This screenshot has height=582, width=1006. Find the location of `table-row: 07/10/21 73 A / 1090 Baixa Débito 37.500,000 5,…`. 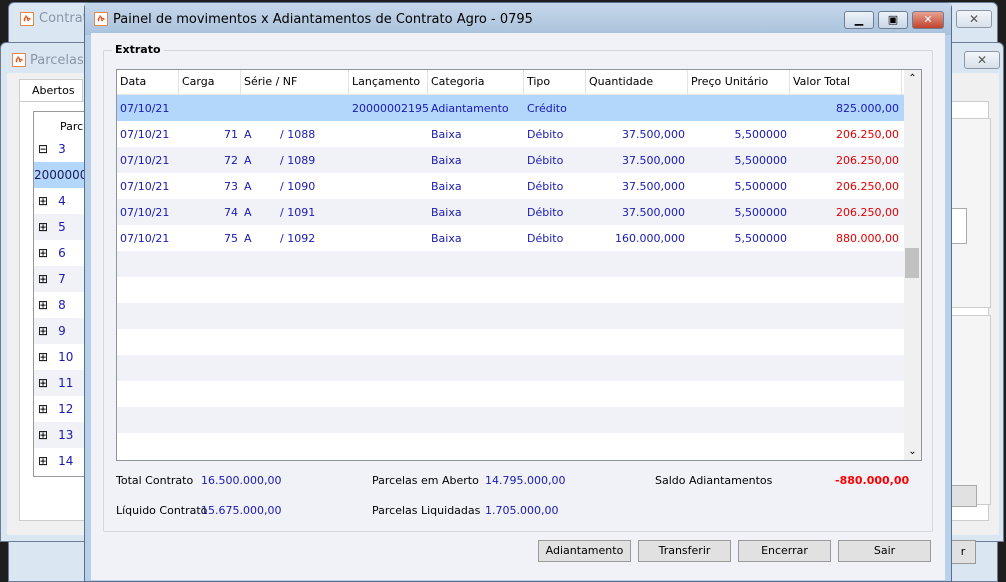

table-row: 07/10/21 73 A / 1090 Baixa Débito 37.500,000 5,… is located at coordinates (519, 186).